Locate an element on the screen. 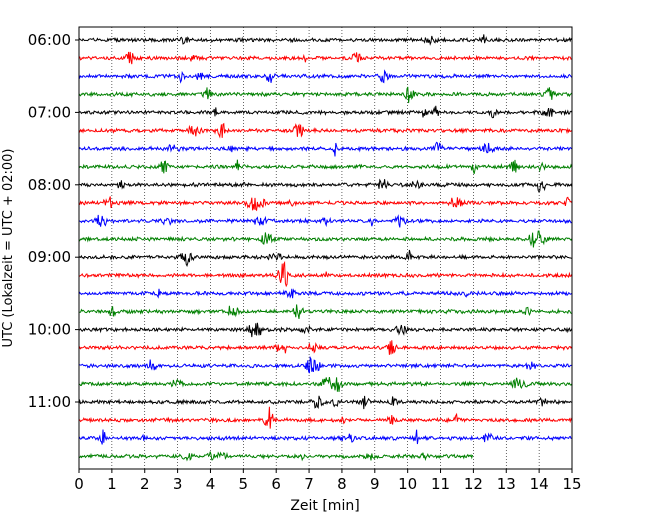 This screenshot has height=525, width=650. x-axis-label: Zeit [min] is located at coordinates (324, 506).